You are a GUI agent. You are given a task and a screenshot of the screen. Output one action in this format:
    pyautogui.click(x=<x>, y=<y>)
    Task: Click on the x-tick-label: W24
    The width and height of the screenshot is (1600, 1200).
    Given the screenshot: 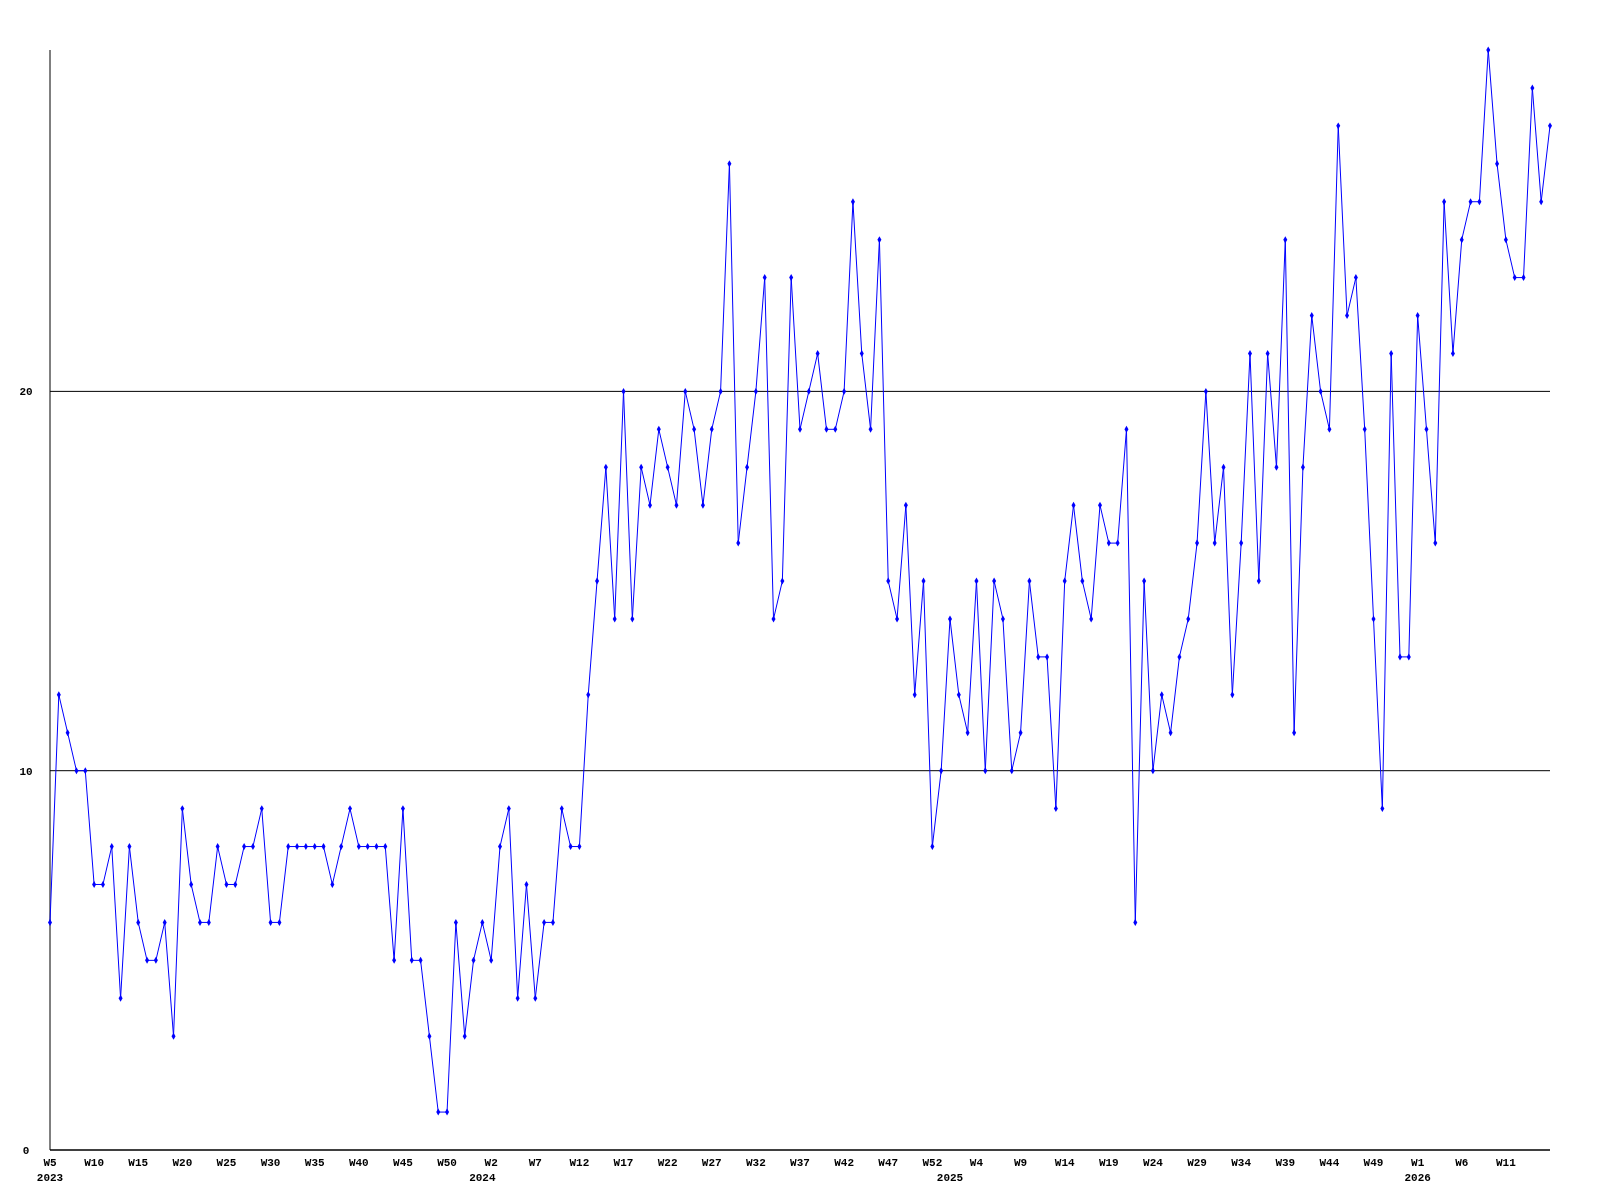 What is the action you would take?
    pyautogui.click(x=1153, y=1163)
    